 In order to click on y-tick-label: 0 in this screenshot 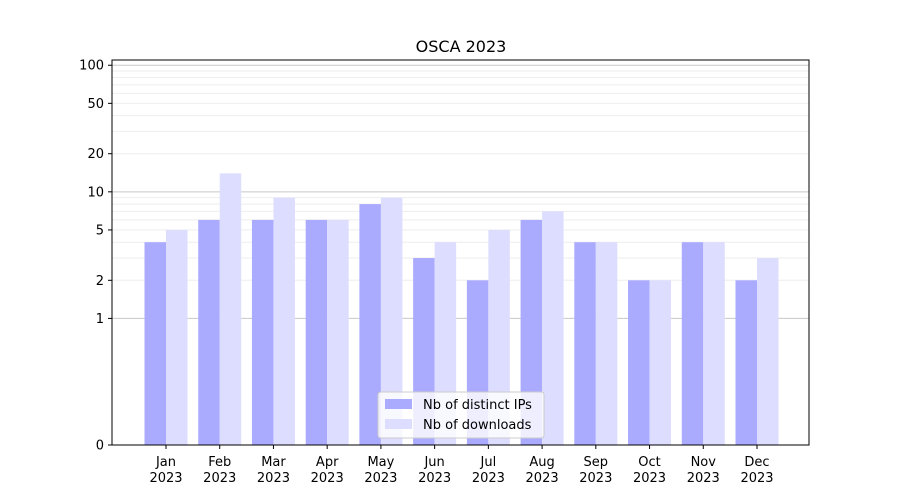, I will do `click(100, 446)`.